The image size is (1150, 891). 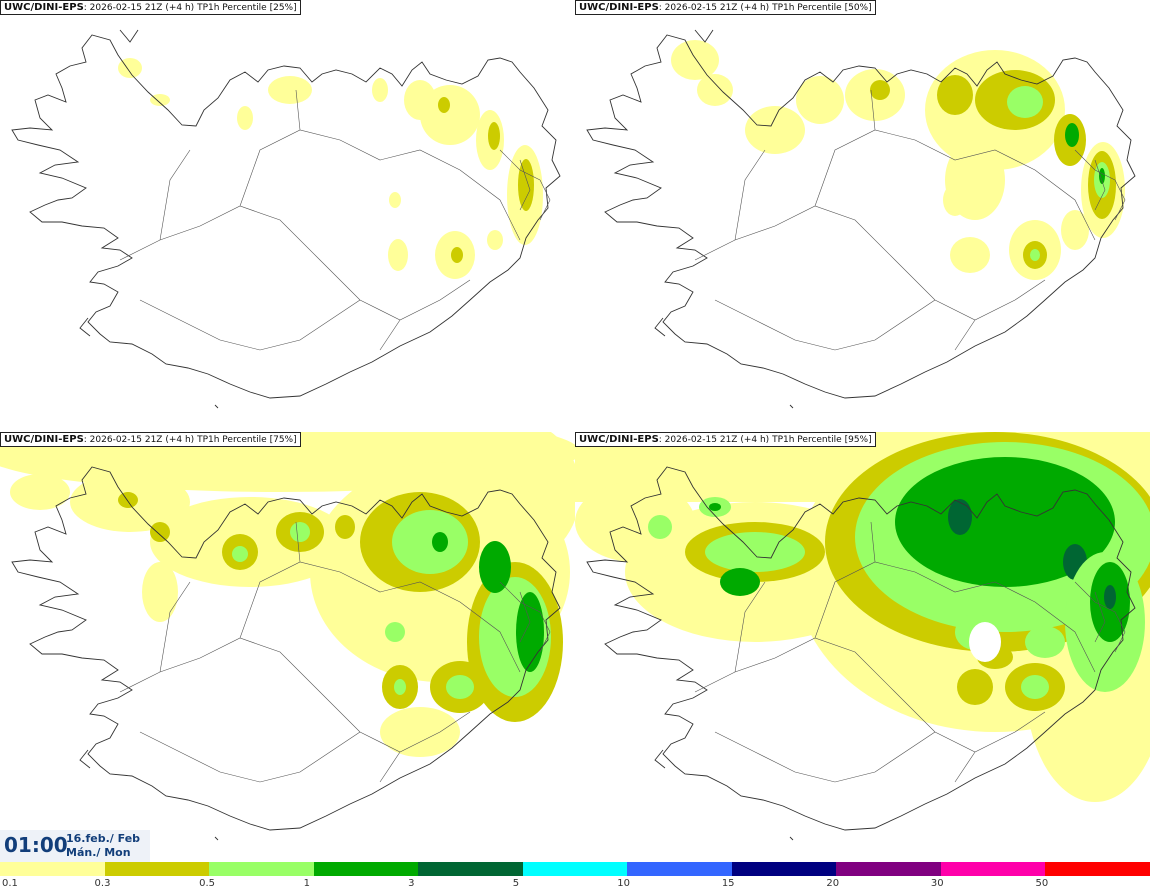 I want to click on legend-label: 20, so click(x=833, y=883).